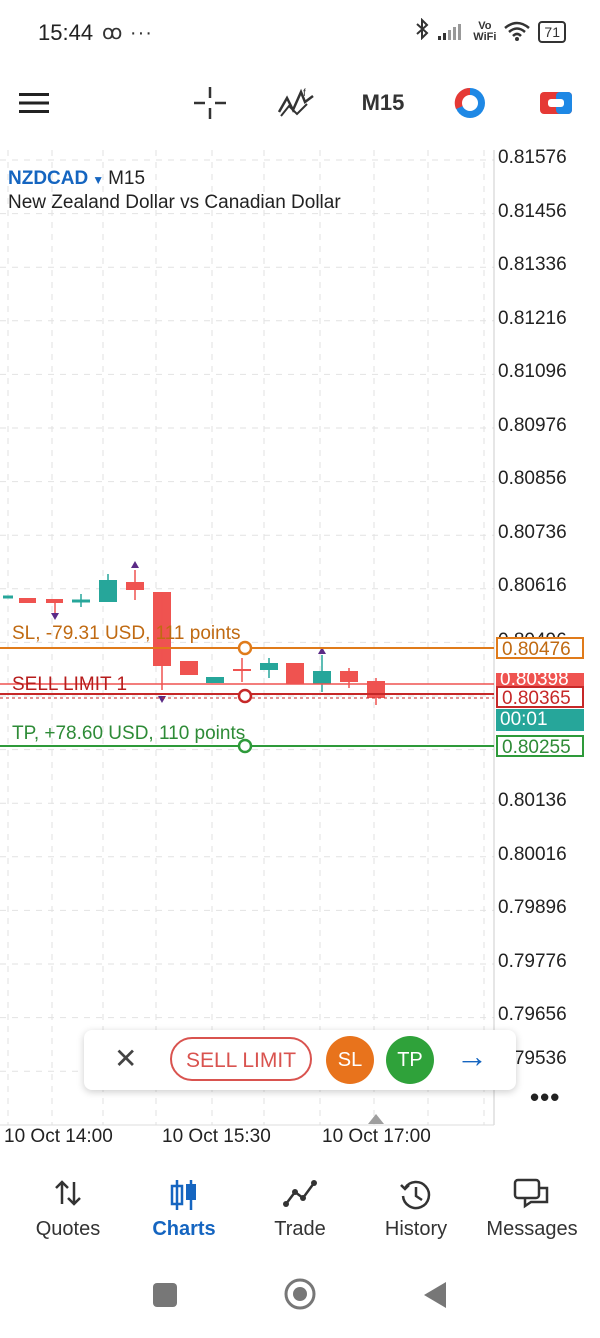 The height and width of the screenshot is (1338, 600). Describe the element at coordinates (532, 907) in the screenshot. I see `price-axis-label: 0.79896` at that location.